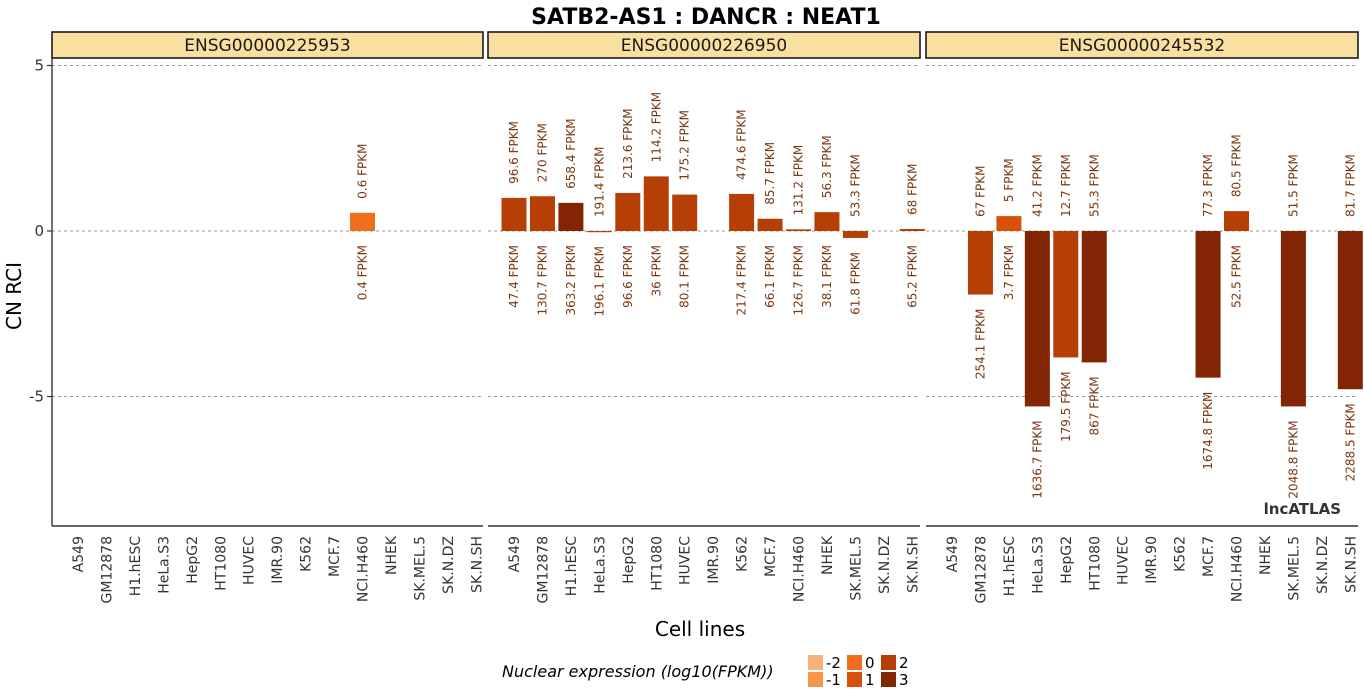 The width and height of the screenshot is (1364, 700). I want to click on bar-top-label: 474.6 FPKM, so click(742, 144).